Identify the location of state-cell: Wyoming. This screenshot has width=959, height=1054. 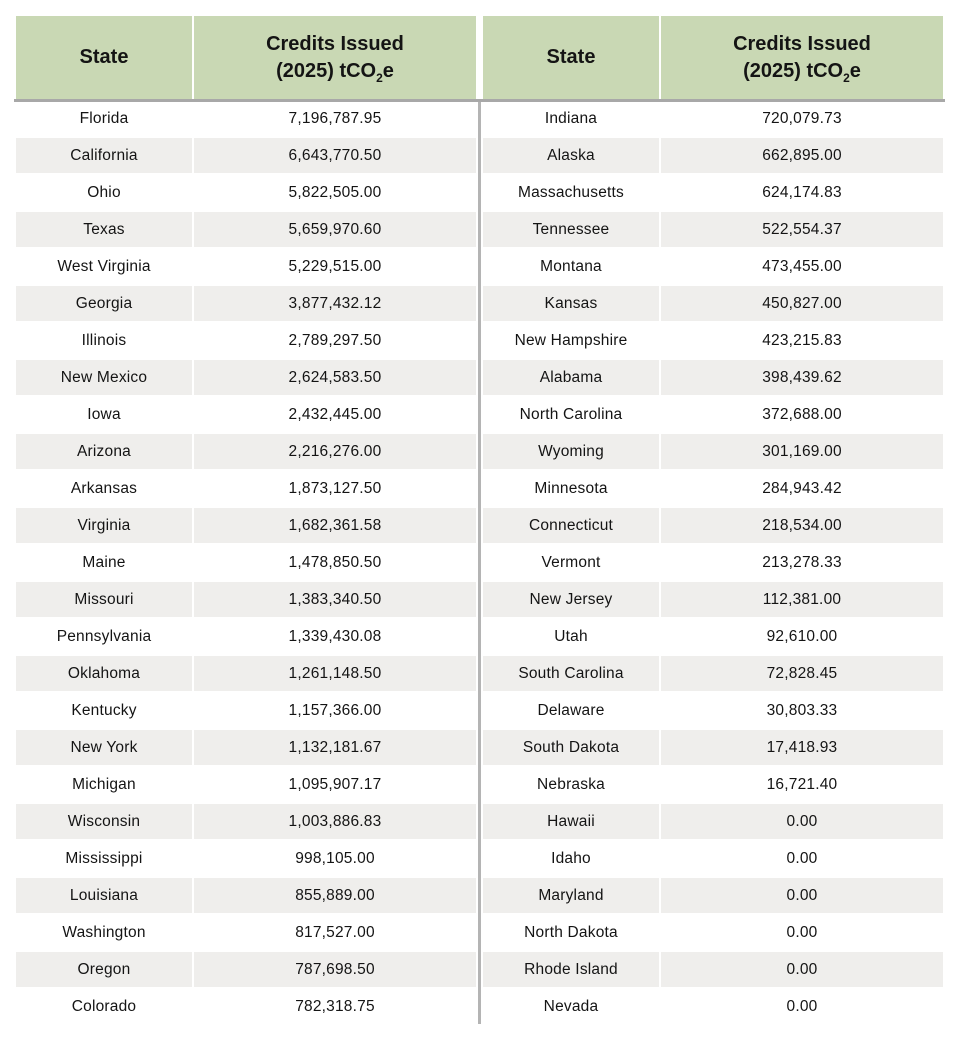
(571, 451).